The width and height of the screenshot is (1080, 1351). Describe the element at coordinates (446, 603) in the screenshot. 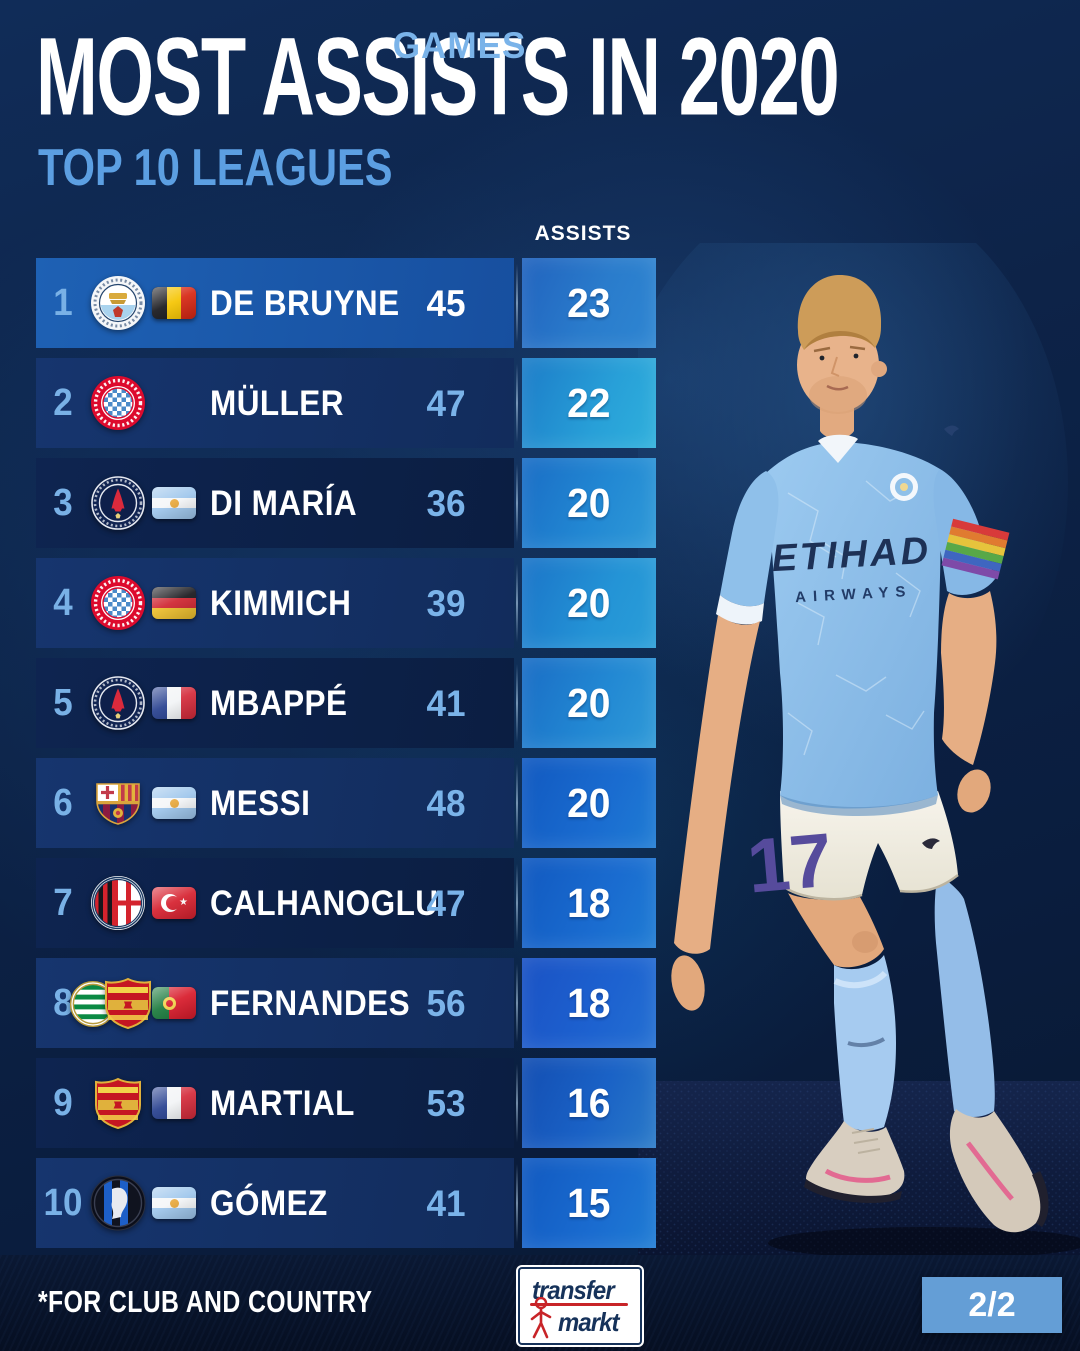

I see `games-value: 39` at that location.